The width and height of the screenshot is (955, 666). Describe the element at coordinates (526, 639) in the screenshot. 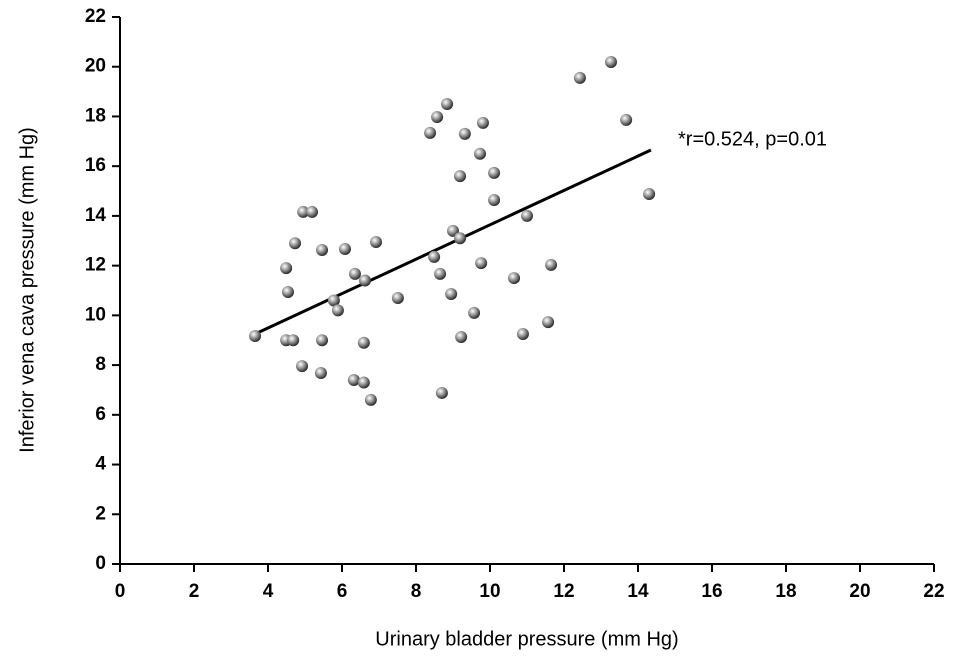

I see `x-axis-label: Urinary bladder pressure (mm Hg)` at that location.